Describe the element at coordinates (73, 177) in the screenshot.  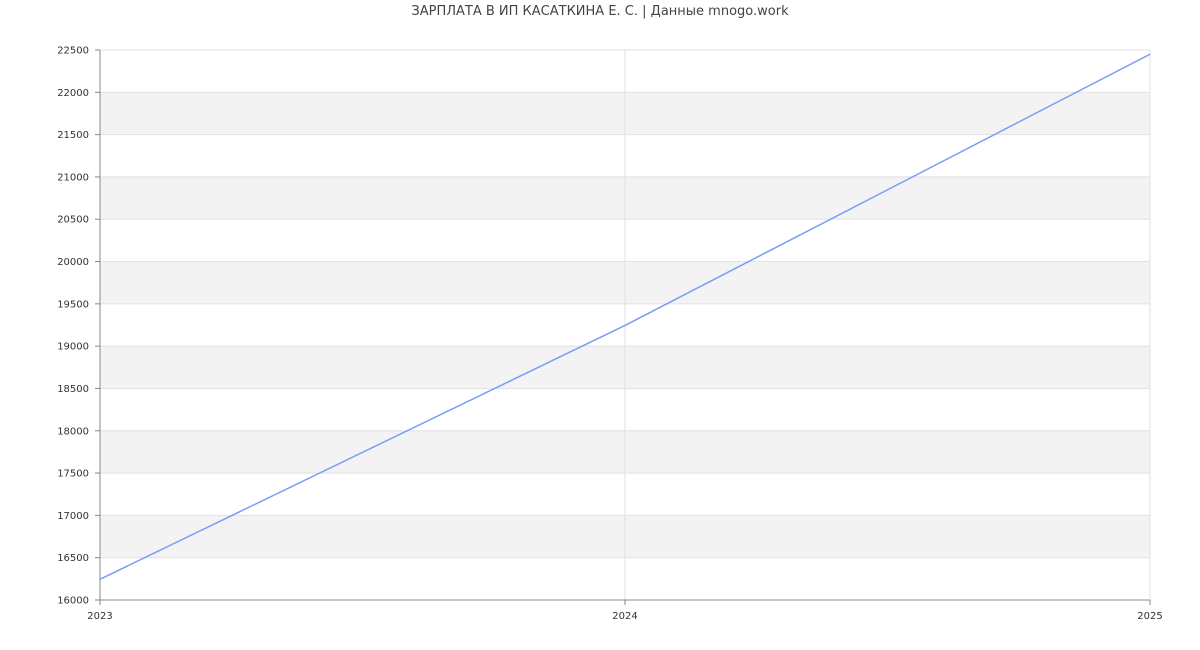
I see `y-tick-label: 21000` at that location.